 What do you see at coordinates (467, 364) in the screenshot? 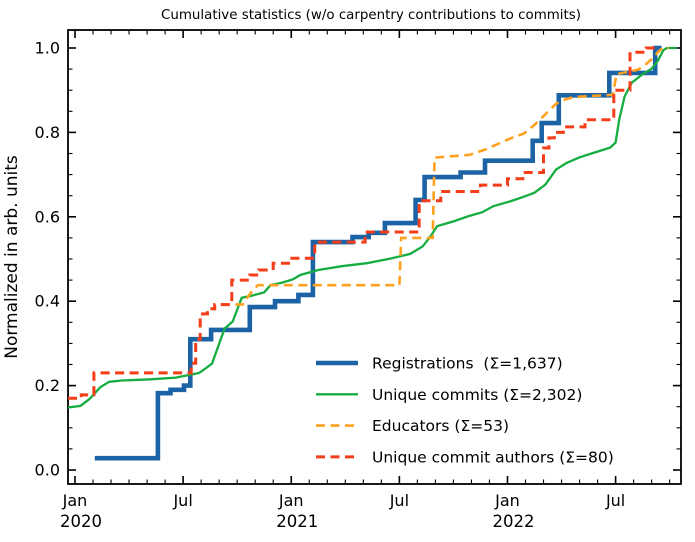
I see `legend-label-registrations: Registrations (Σ=1,637)` at bounding box center [467, 364].